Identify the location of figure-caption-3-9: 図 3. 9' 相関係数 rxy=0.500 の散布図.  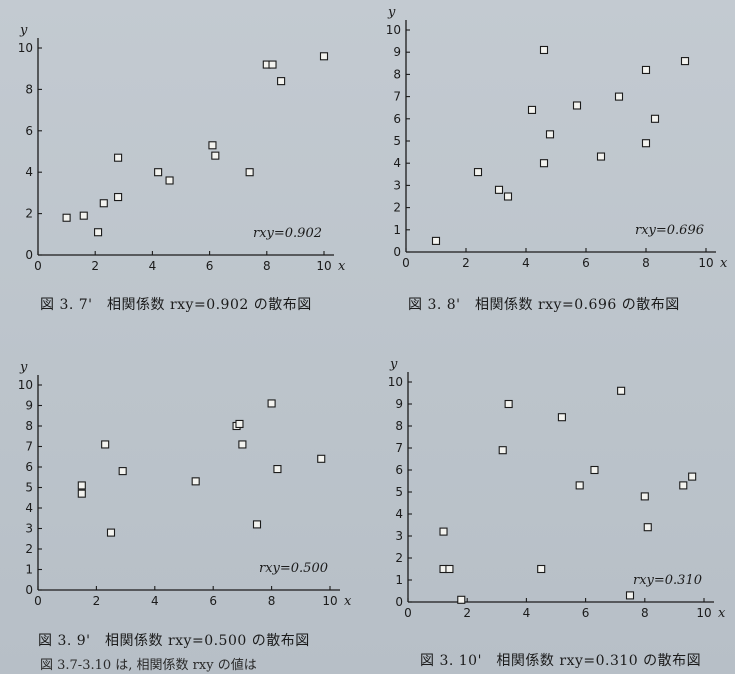
(174, 641).